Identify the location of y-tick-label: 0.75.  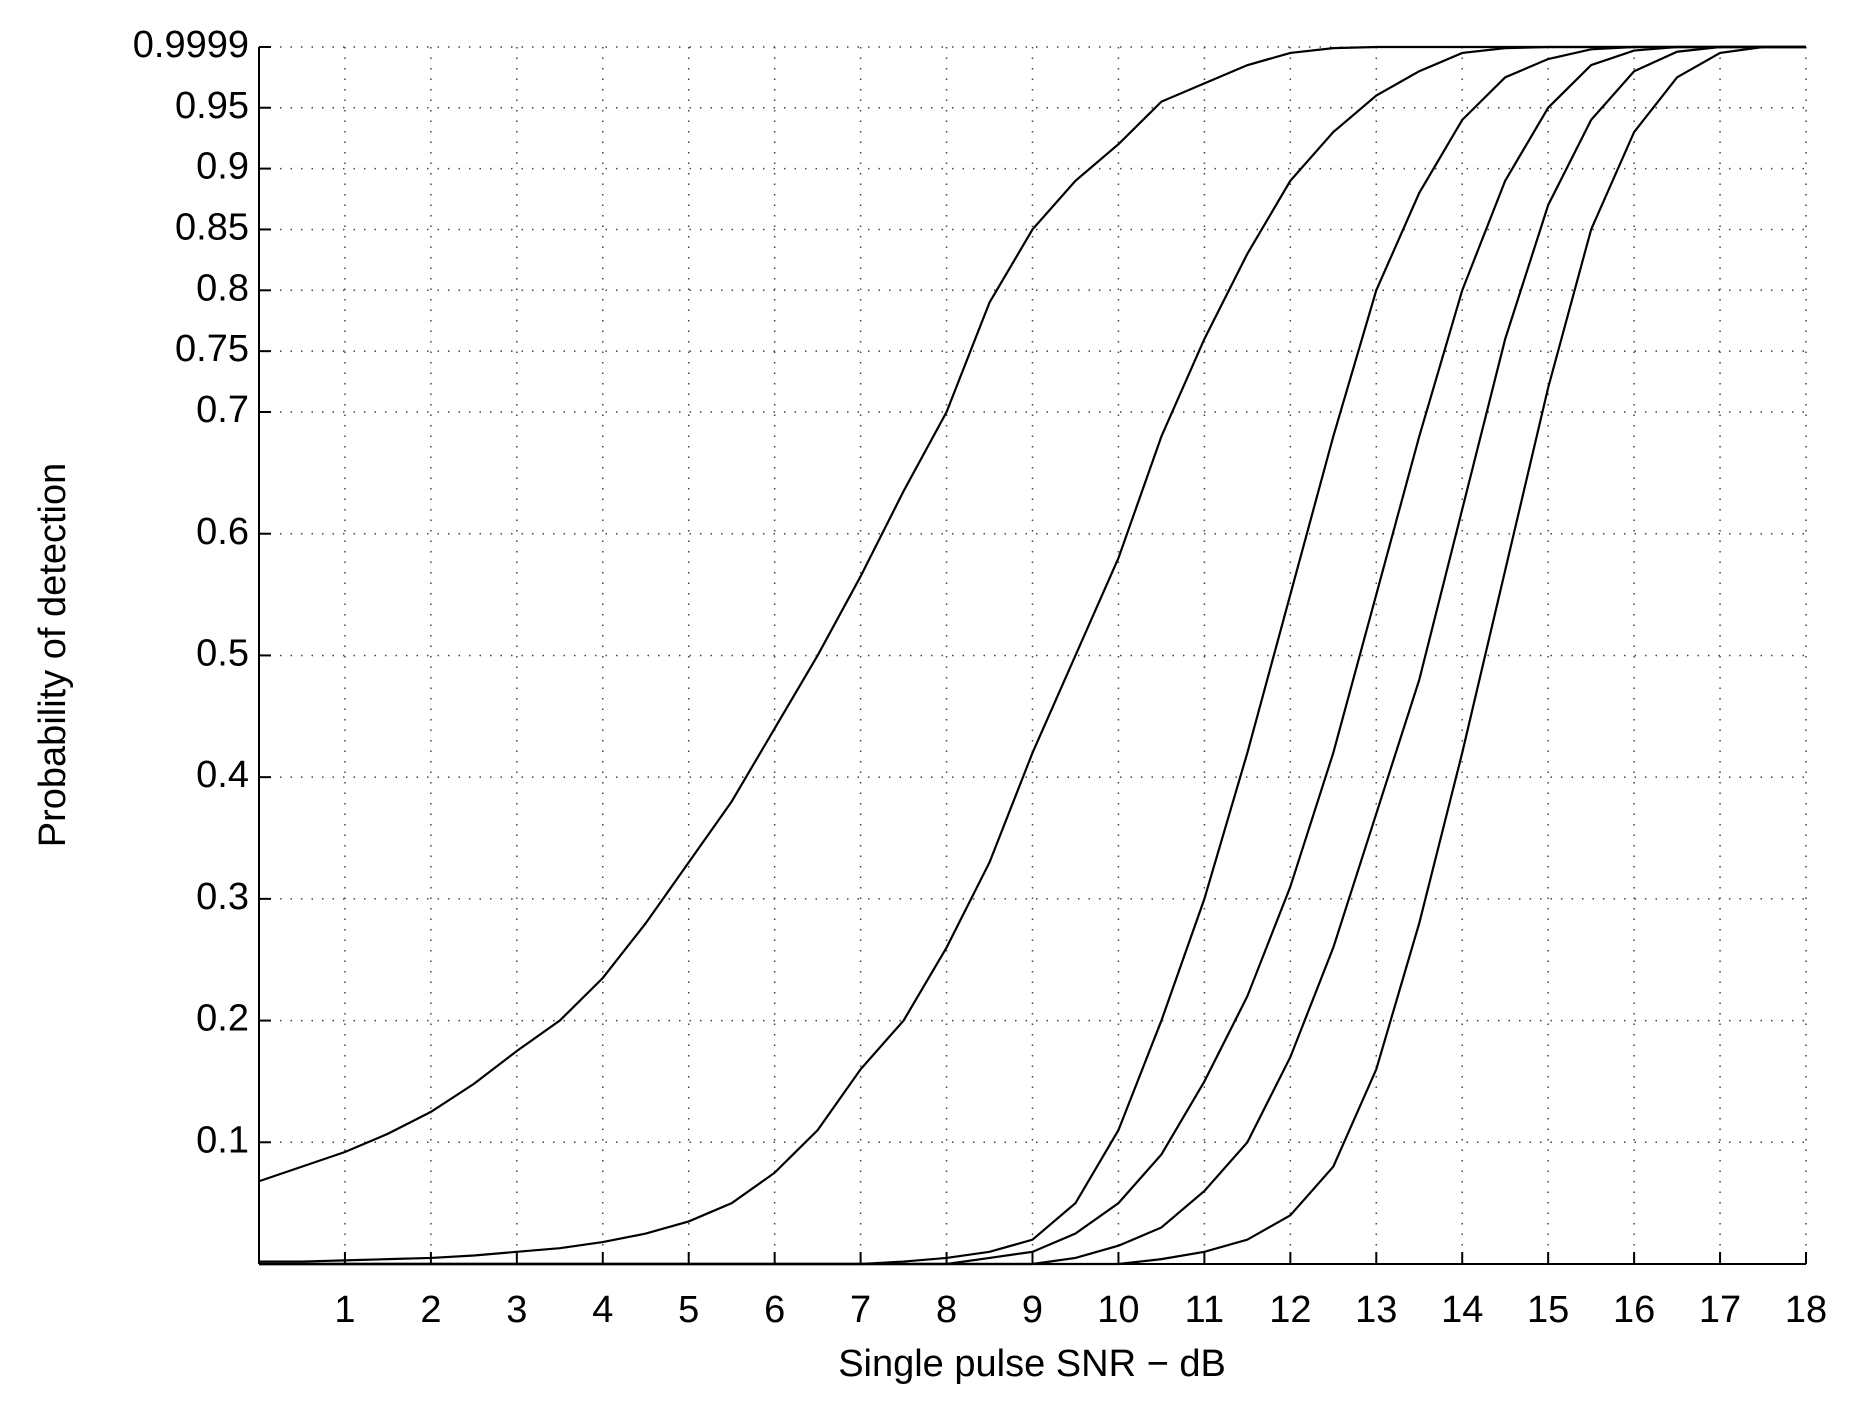
(212, 349).